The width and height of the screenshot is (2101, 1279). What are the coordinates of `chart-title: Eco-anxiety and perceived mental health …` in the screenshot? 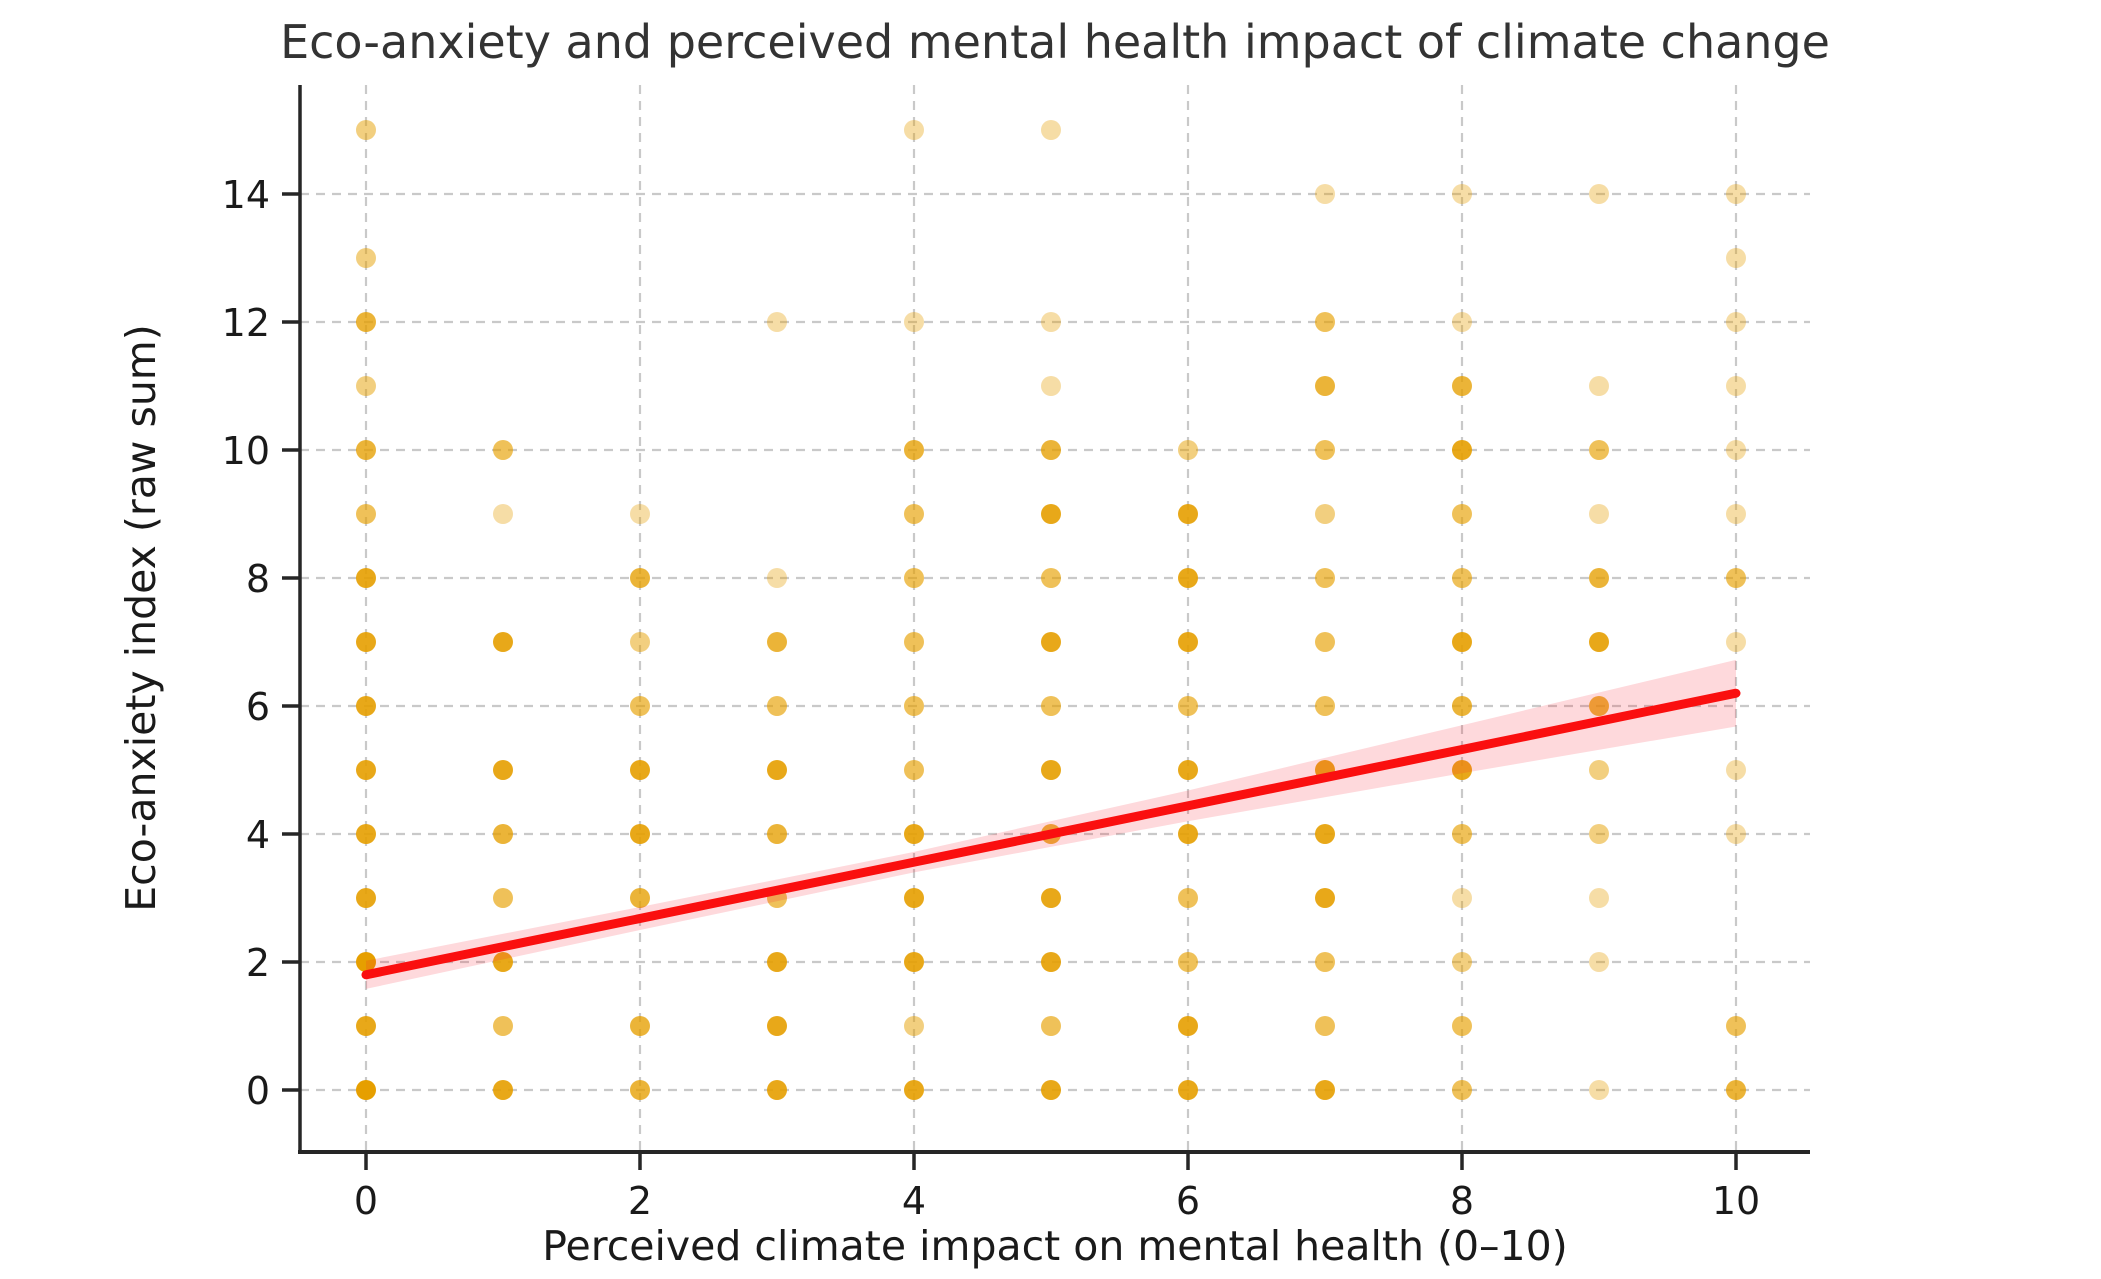 It's located at (1055, 42).